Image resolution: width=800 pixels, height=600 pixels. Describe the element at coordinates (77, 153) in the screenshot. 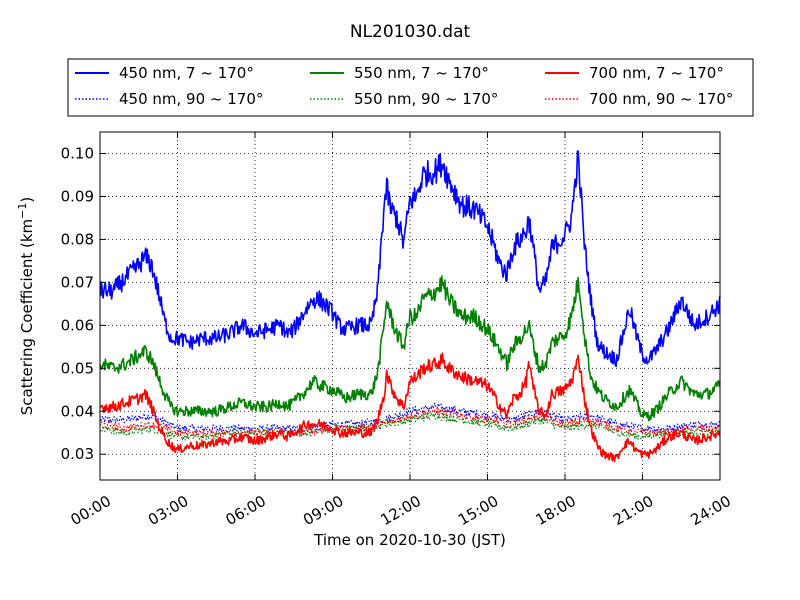

I see `y-tick-label: 0.10` at that location.